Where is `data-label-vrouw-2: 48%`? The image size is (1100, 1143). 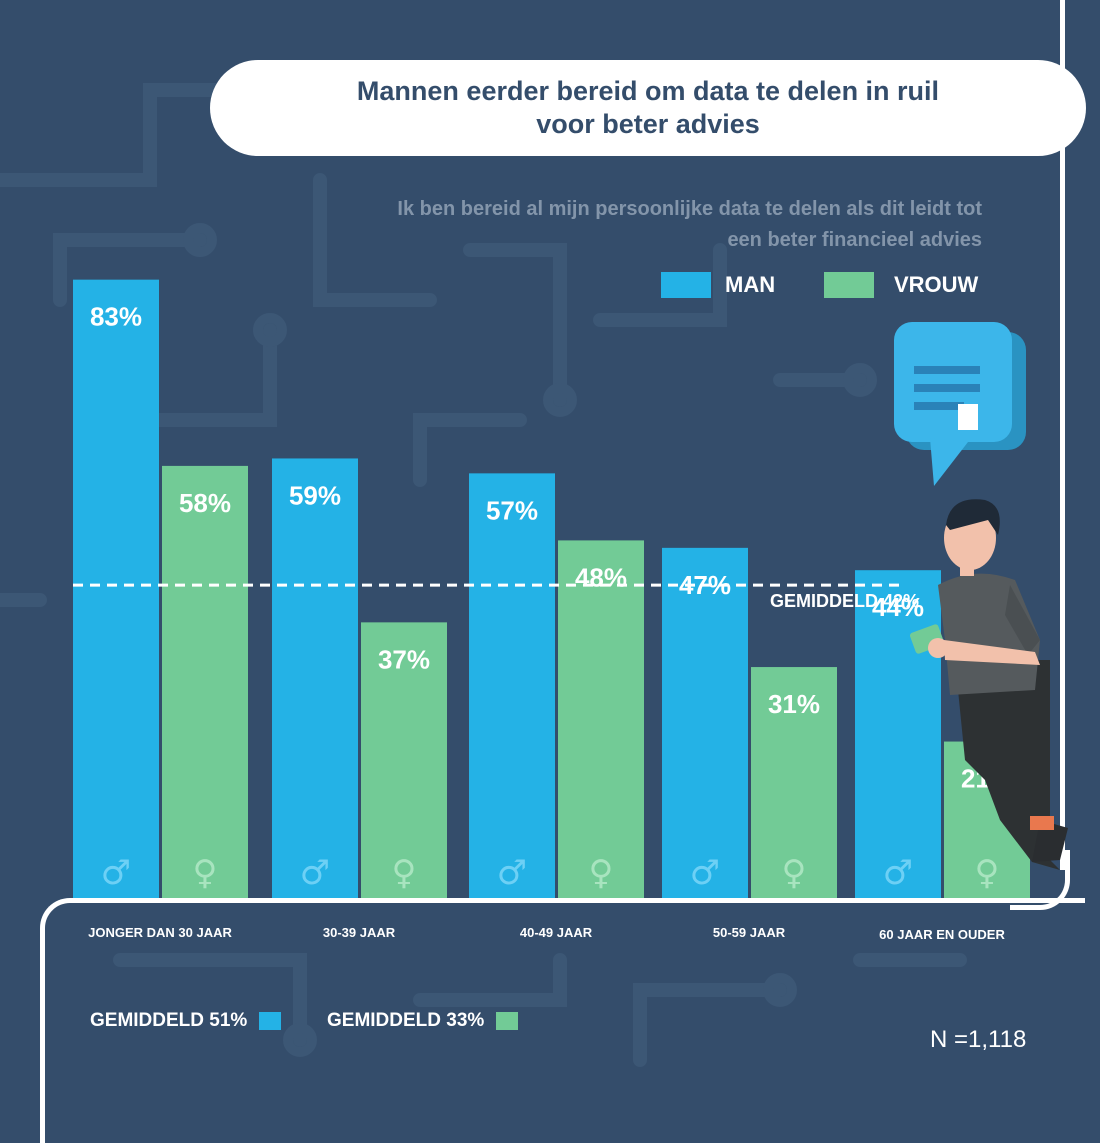
data-label-vrouw-2: 48% is located at coordinates (601, 577).